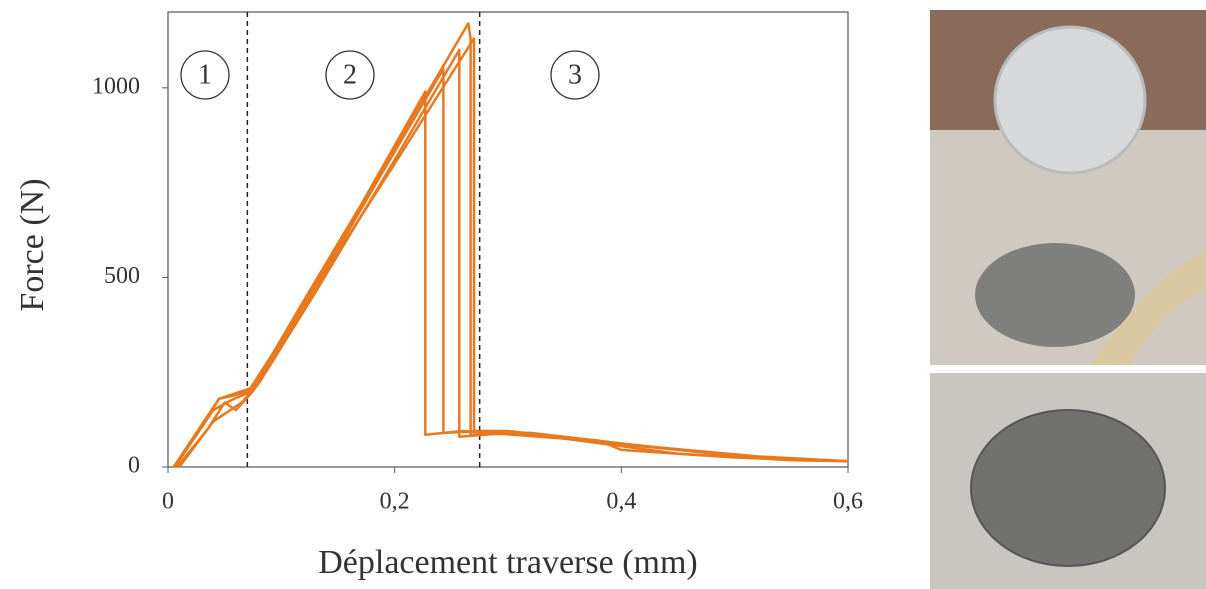  What do you see at coordinates (1068, 187) in the screenshot?
I see `photo-top` at bounding box center [1068, 187].